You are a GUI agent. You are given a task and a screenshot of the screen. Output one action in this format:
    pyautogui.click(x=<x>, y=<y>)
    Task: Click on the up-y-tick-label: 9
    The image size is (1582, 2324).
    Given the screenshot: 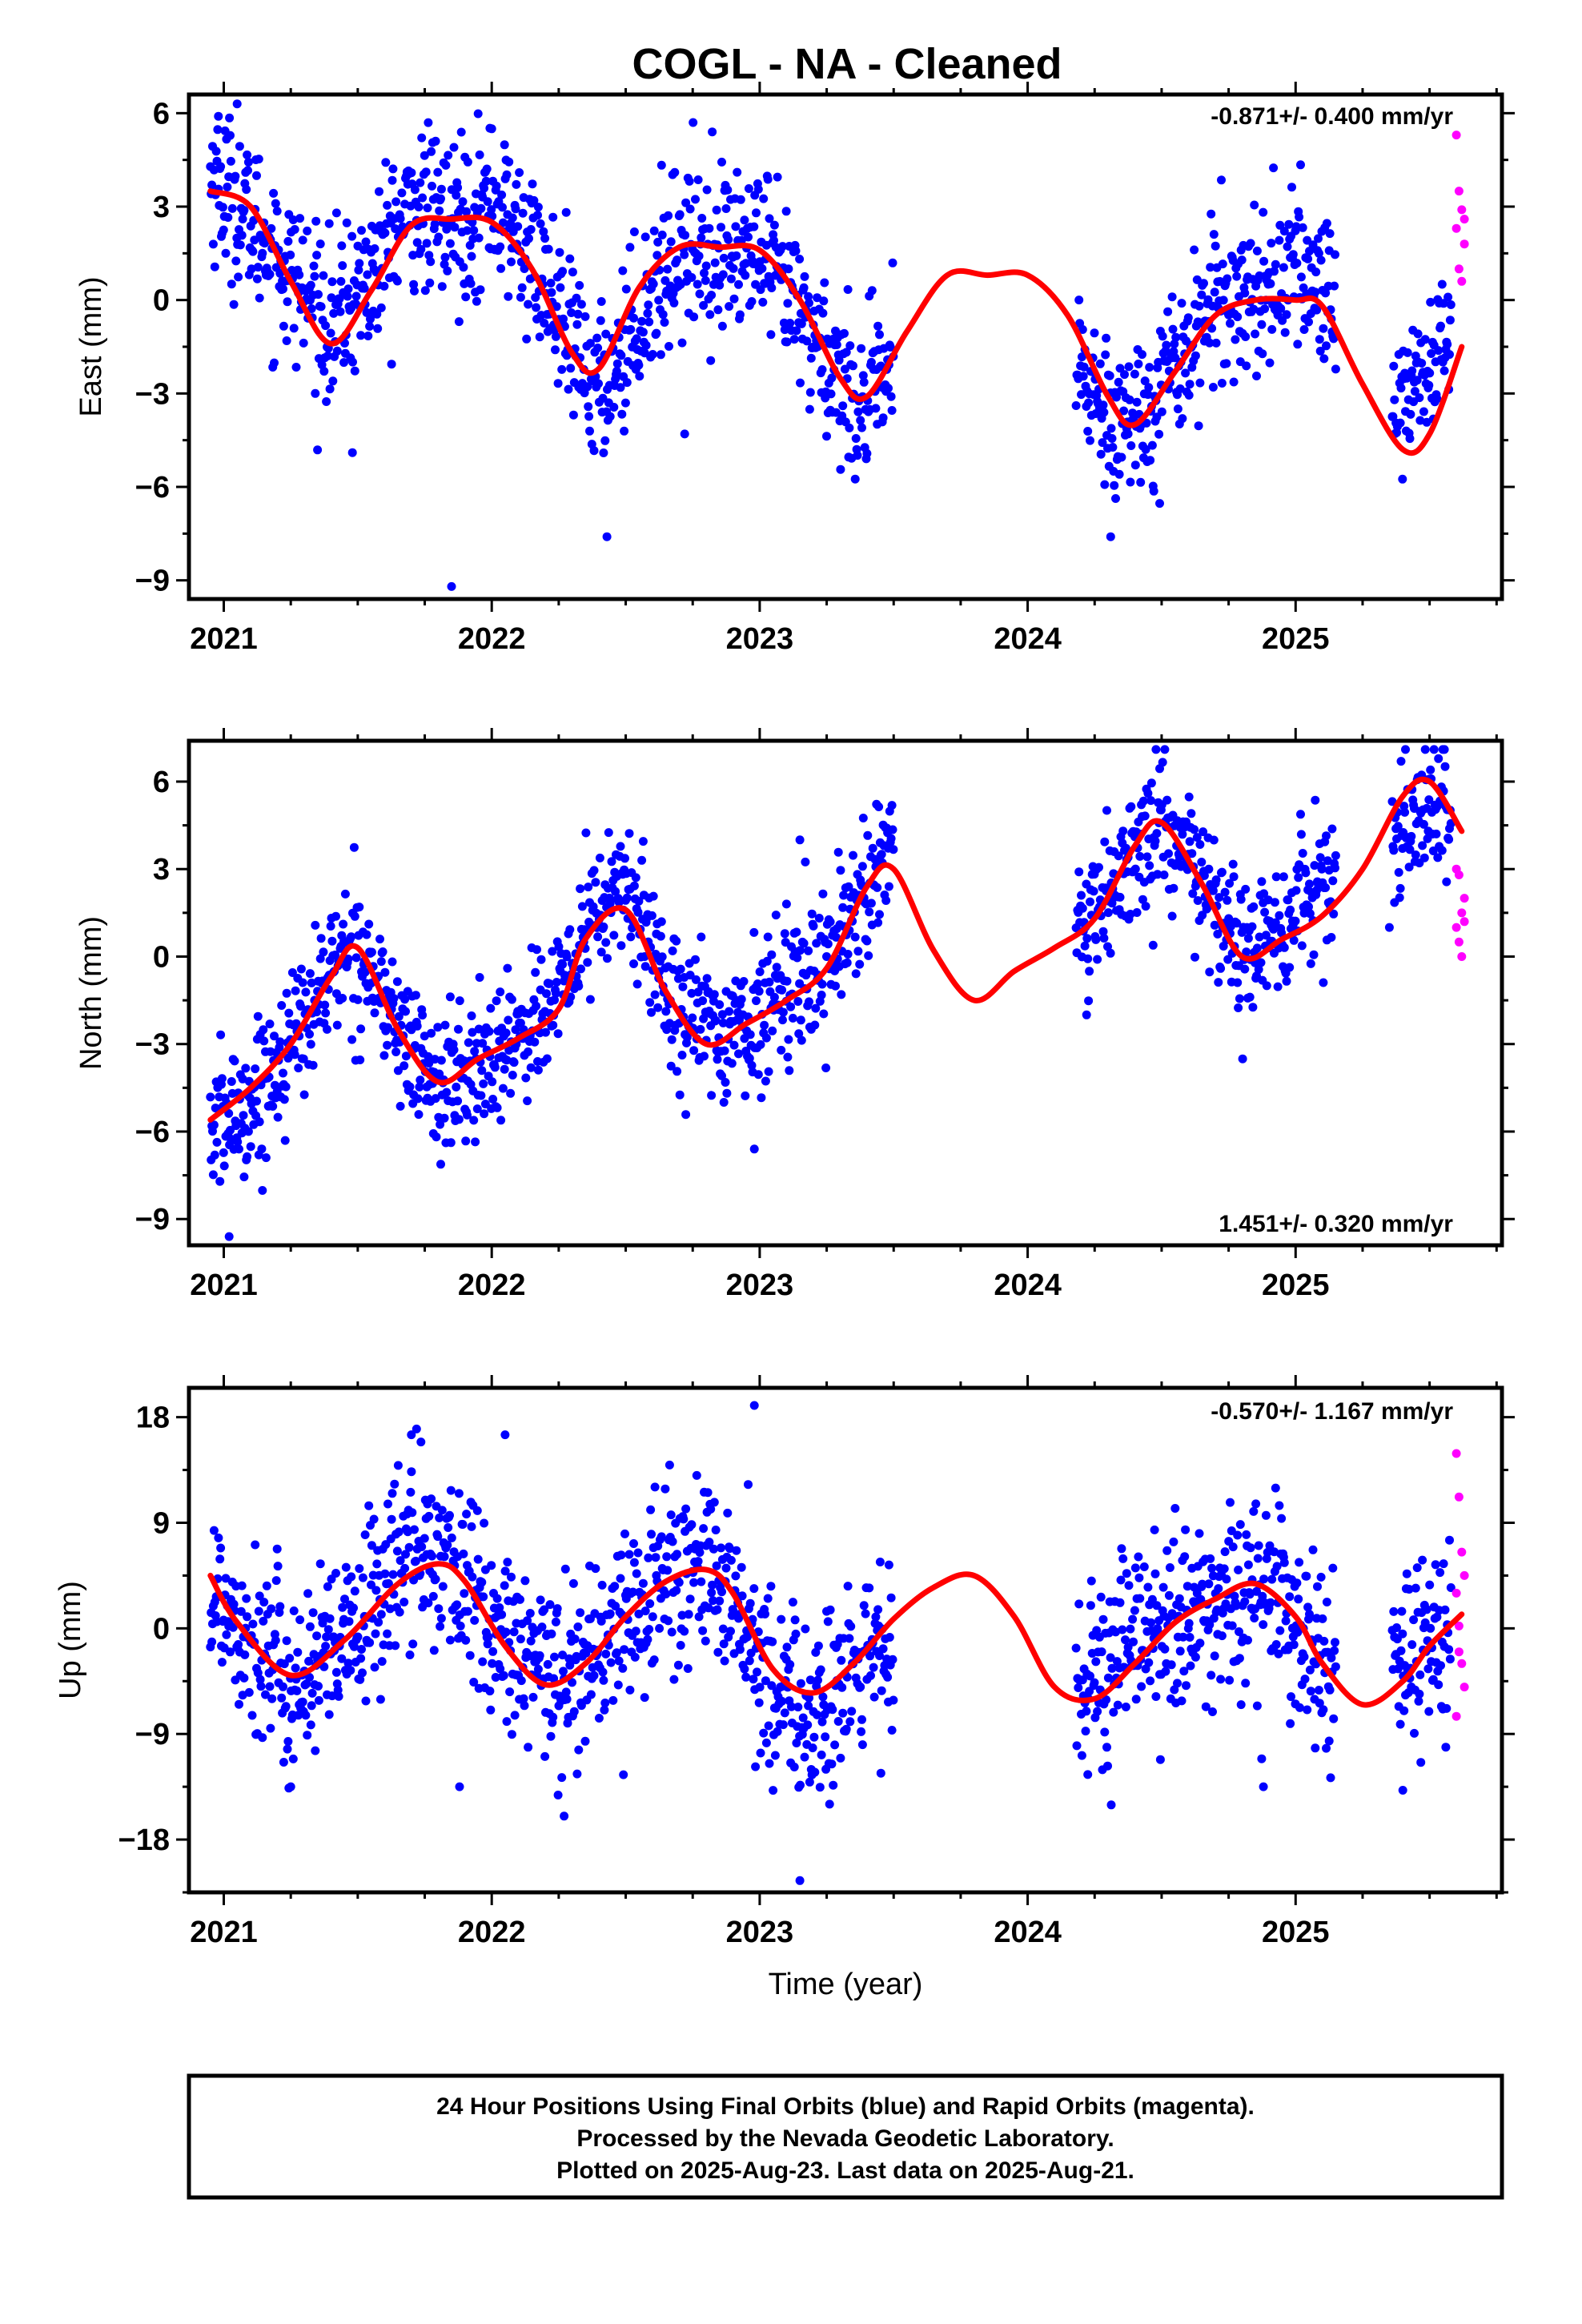 What is the action you would take?
    pyautogui.click(x=161, y=1523)
    